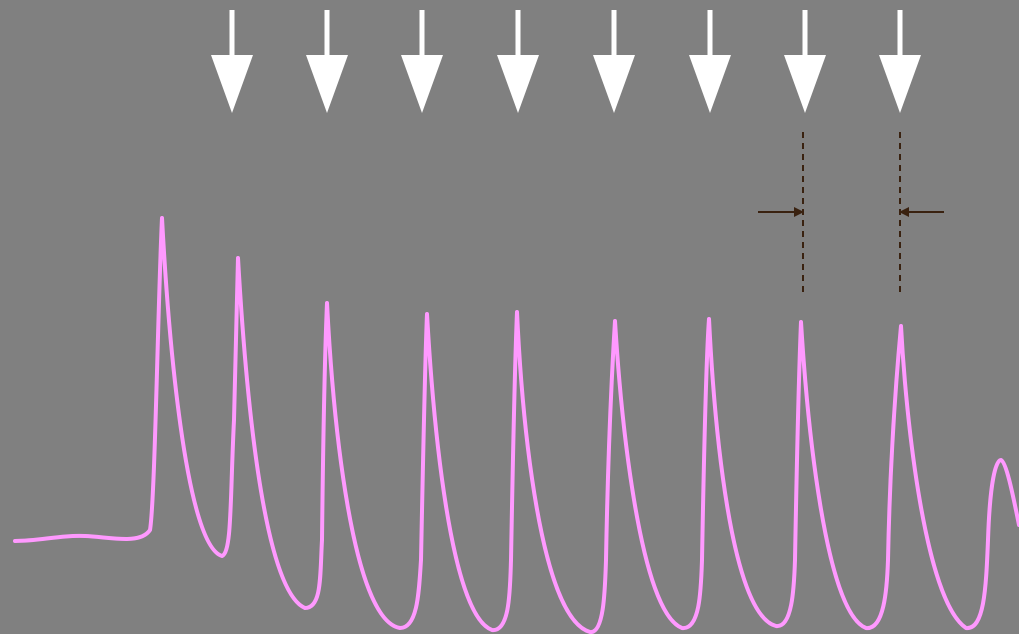  I want to click on interval-marker, so click(851, 212).